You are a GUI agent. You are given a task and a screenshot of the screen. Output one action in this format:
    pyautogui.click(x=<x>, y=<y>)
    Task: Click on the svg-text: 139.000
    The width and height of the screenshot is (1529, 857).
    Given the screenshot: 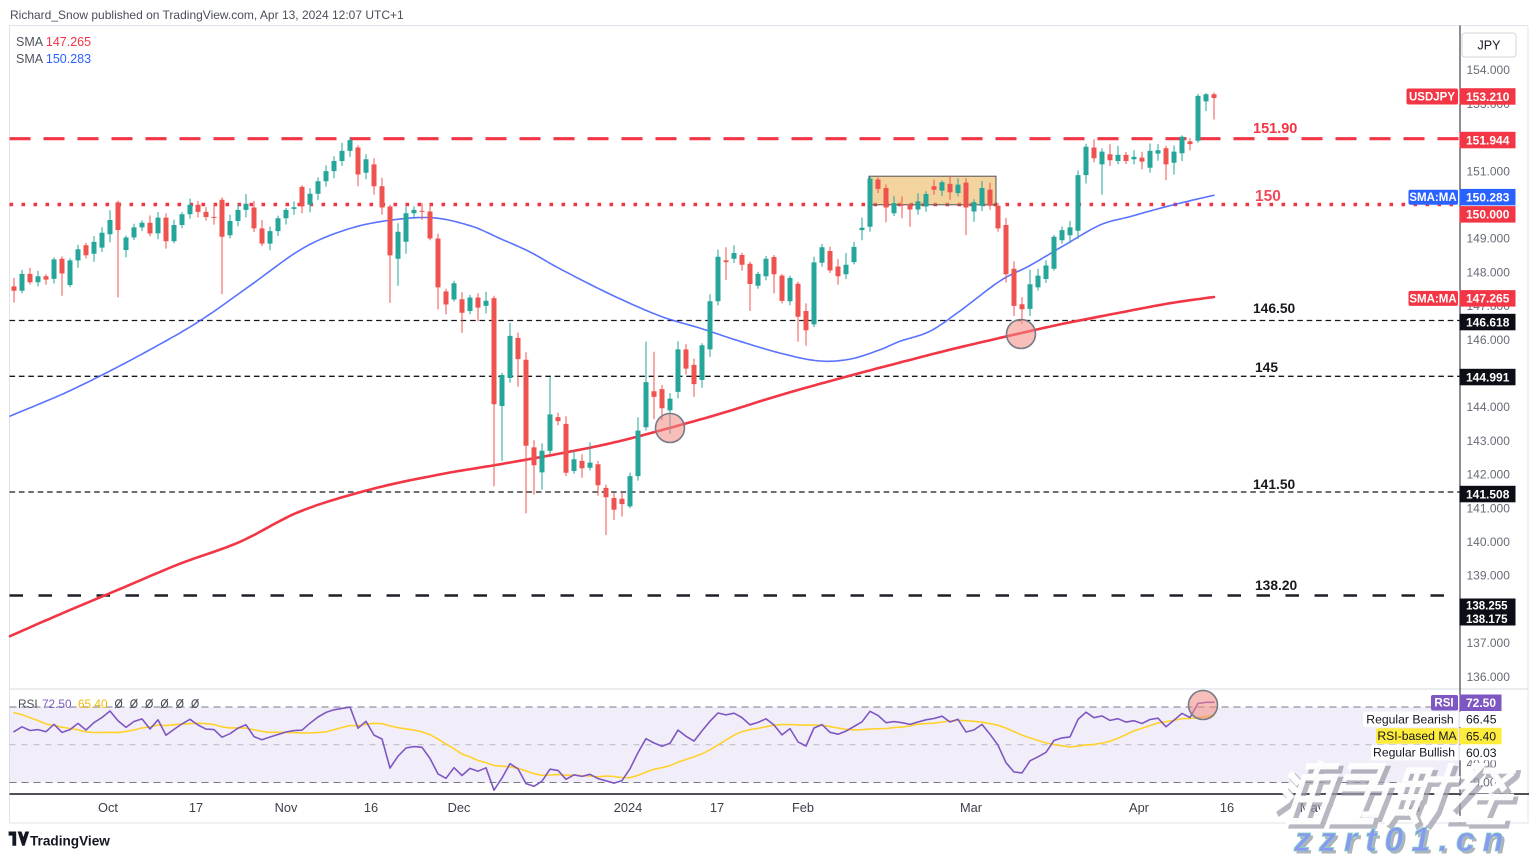 What is the action you would take?
    pyautogui.click(x=1489, y=576)
    